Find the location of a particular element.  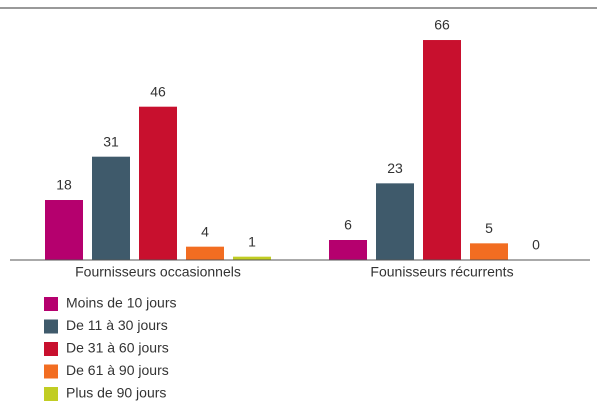

legend-label: De 11 à 30 jours is located at coordinates (117, 325).